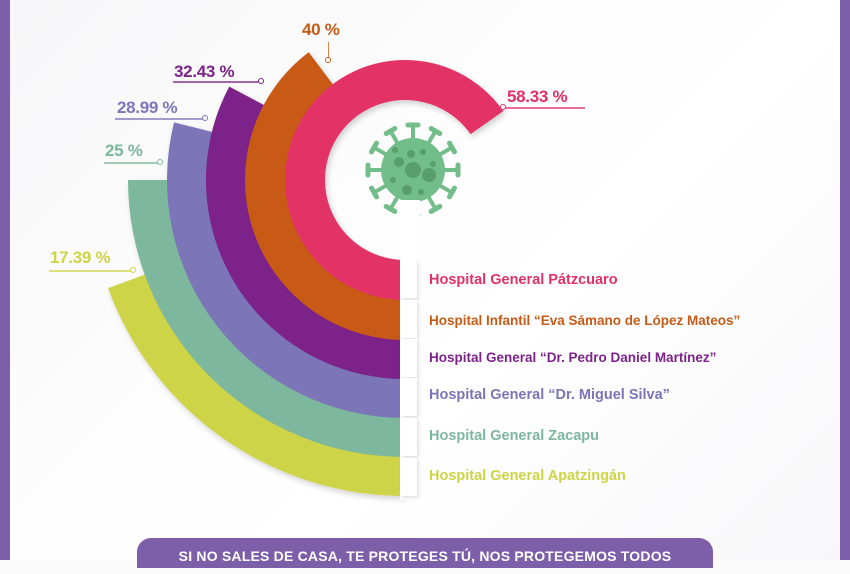 The height and width of the screenshot is (574, 850). I want to click on legend-bar, so click(408, 378).